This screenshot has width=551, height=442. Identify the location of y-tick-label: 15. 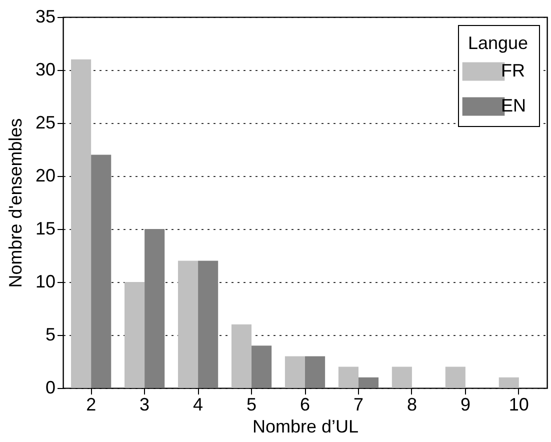
(45, 228).